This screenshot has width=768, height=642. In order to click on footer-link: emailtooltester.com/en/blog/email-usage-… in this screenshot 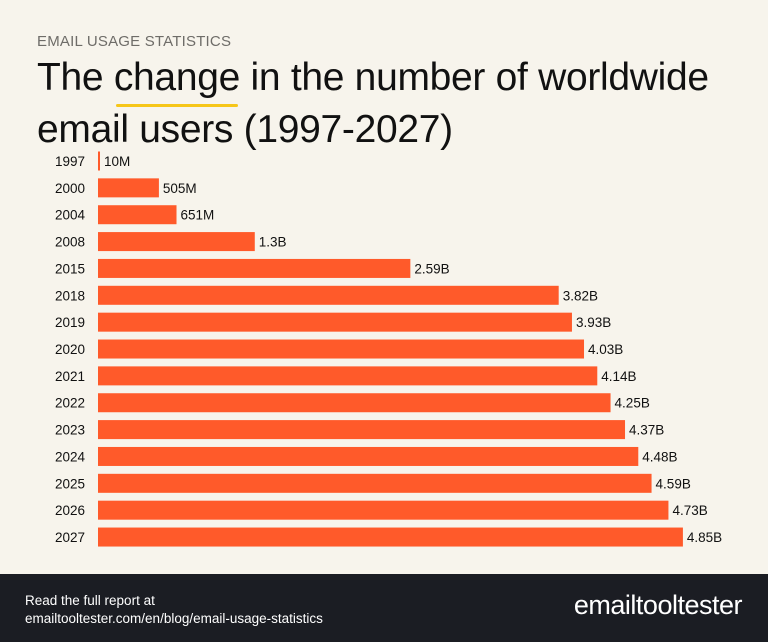, I will do `click(174, 618)`.